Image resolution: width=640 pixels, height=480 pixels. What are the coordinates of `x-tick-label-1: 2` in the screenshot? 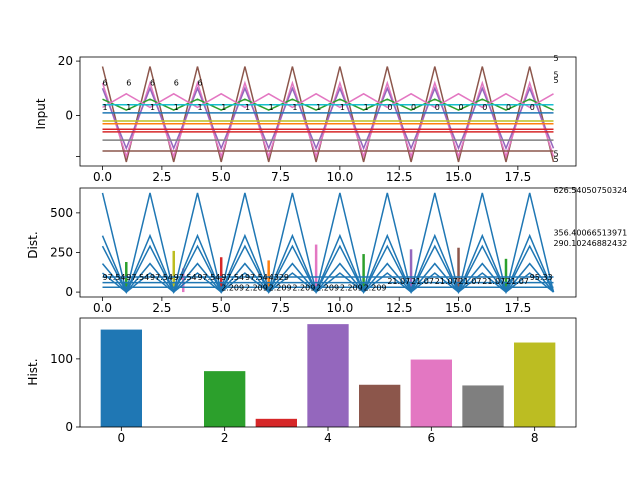 It's located at (225, 438).